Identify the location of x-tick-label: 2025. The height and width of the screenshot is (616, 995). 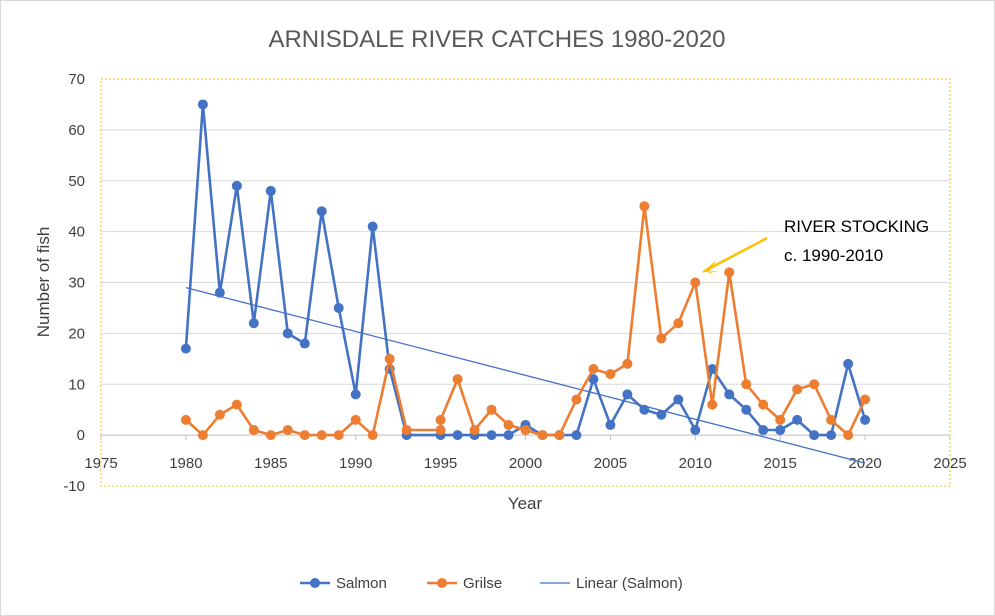
(949, 463).